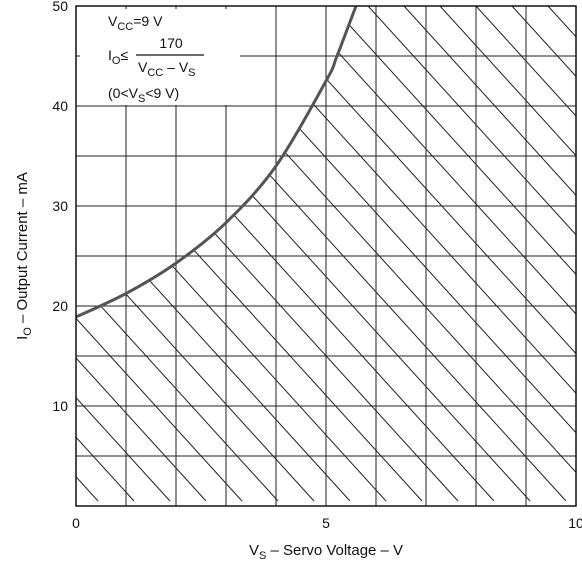  Describe the element at coordinates (118, 57) in the screenshot. I see `annotation-io: IO≤` at that location.